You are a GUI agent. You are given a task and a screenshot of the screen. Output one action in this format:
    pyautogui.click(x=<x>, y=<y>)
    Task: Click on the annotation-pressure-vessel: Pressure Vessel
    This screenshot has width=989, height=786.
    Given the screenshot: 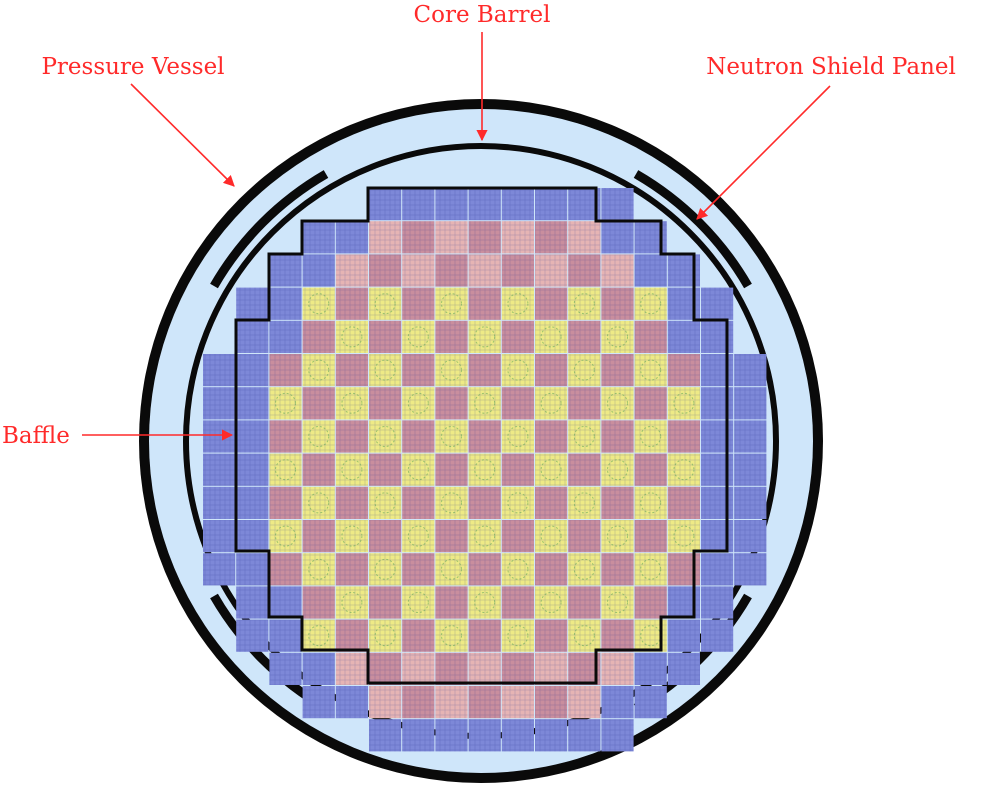 What is the action you would take?
    pyautogui.click(x=138, y=120)
    